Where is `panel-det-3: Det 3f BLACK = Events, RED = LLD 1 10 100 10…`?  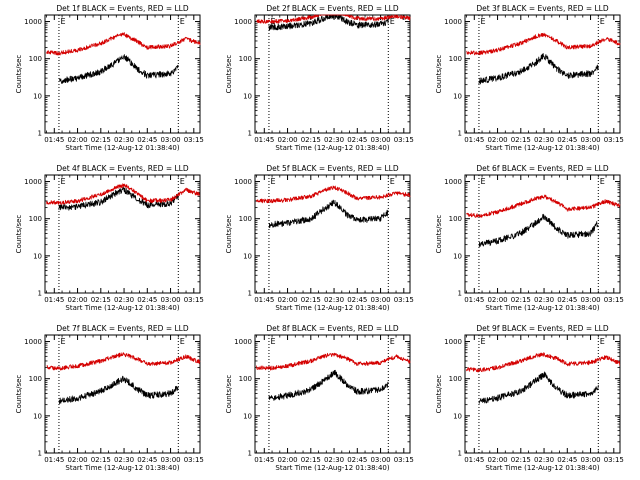 panel-det-3: Det 3f BLACK = Events, RED = LLD 1 10 100 10… is located at coordinates (529, 78).